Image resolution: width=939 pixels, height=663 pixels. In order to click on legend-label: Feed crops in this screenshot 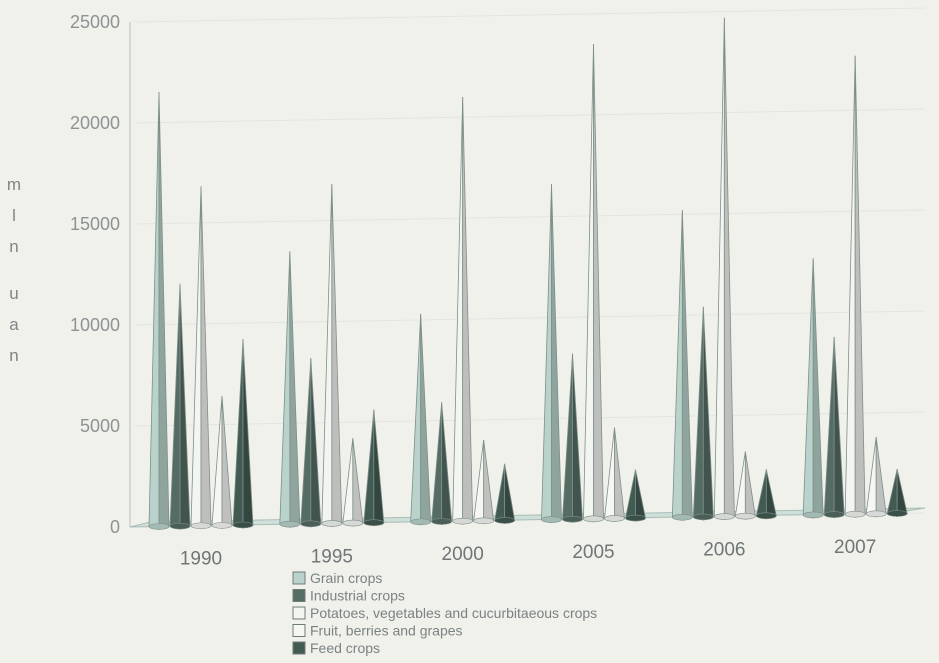, I will do `click(345, 648)`.